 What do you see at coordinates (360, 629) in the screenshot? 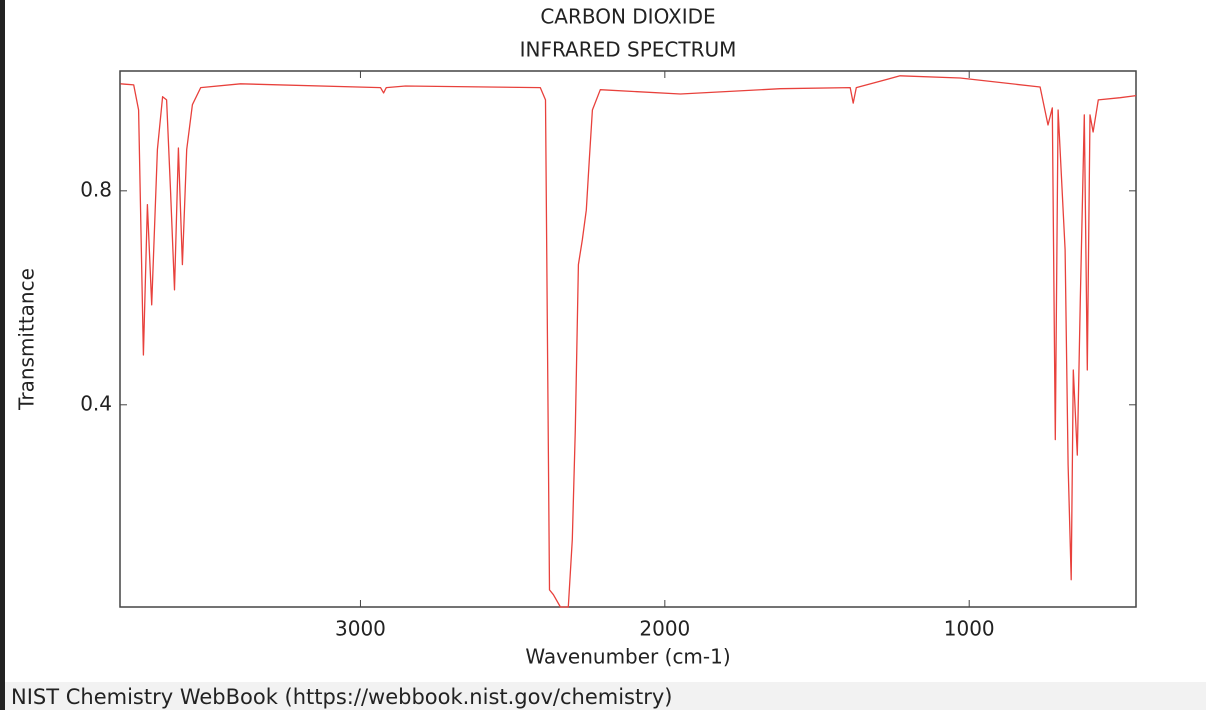
I see `x-tick-label: 3000` at bounding box center [360, 629].